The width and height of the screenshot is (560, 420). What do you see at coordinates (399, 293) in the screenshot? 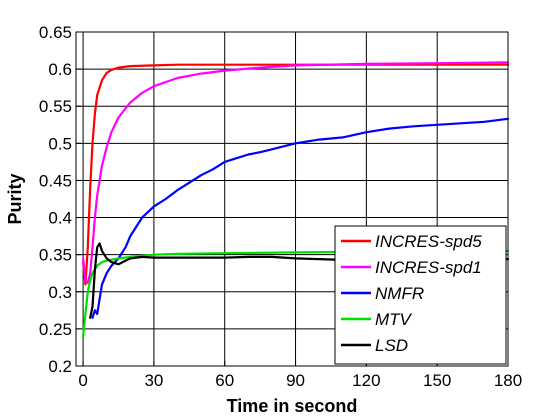
I see `legend-label: NMFR` at bounding box center [399, 293].